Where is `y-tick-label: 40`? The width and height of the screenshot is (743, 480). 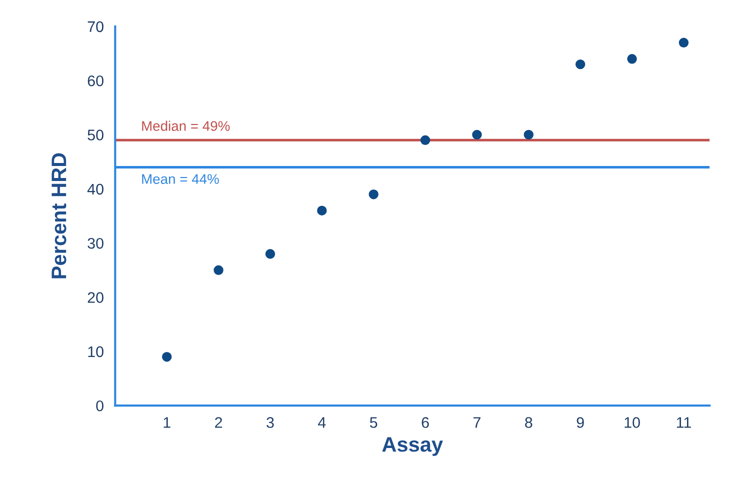 y-tick-label: 40 is located at coordinates (95, 189).